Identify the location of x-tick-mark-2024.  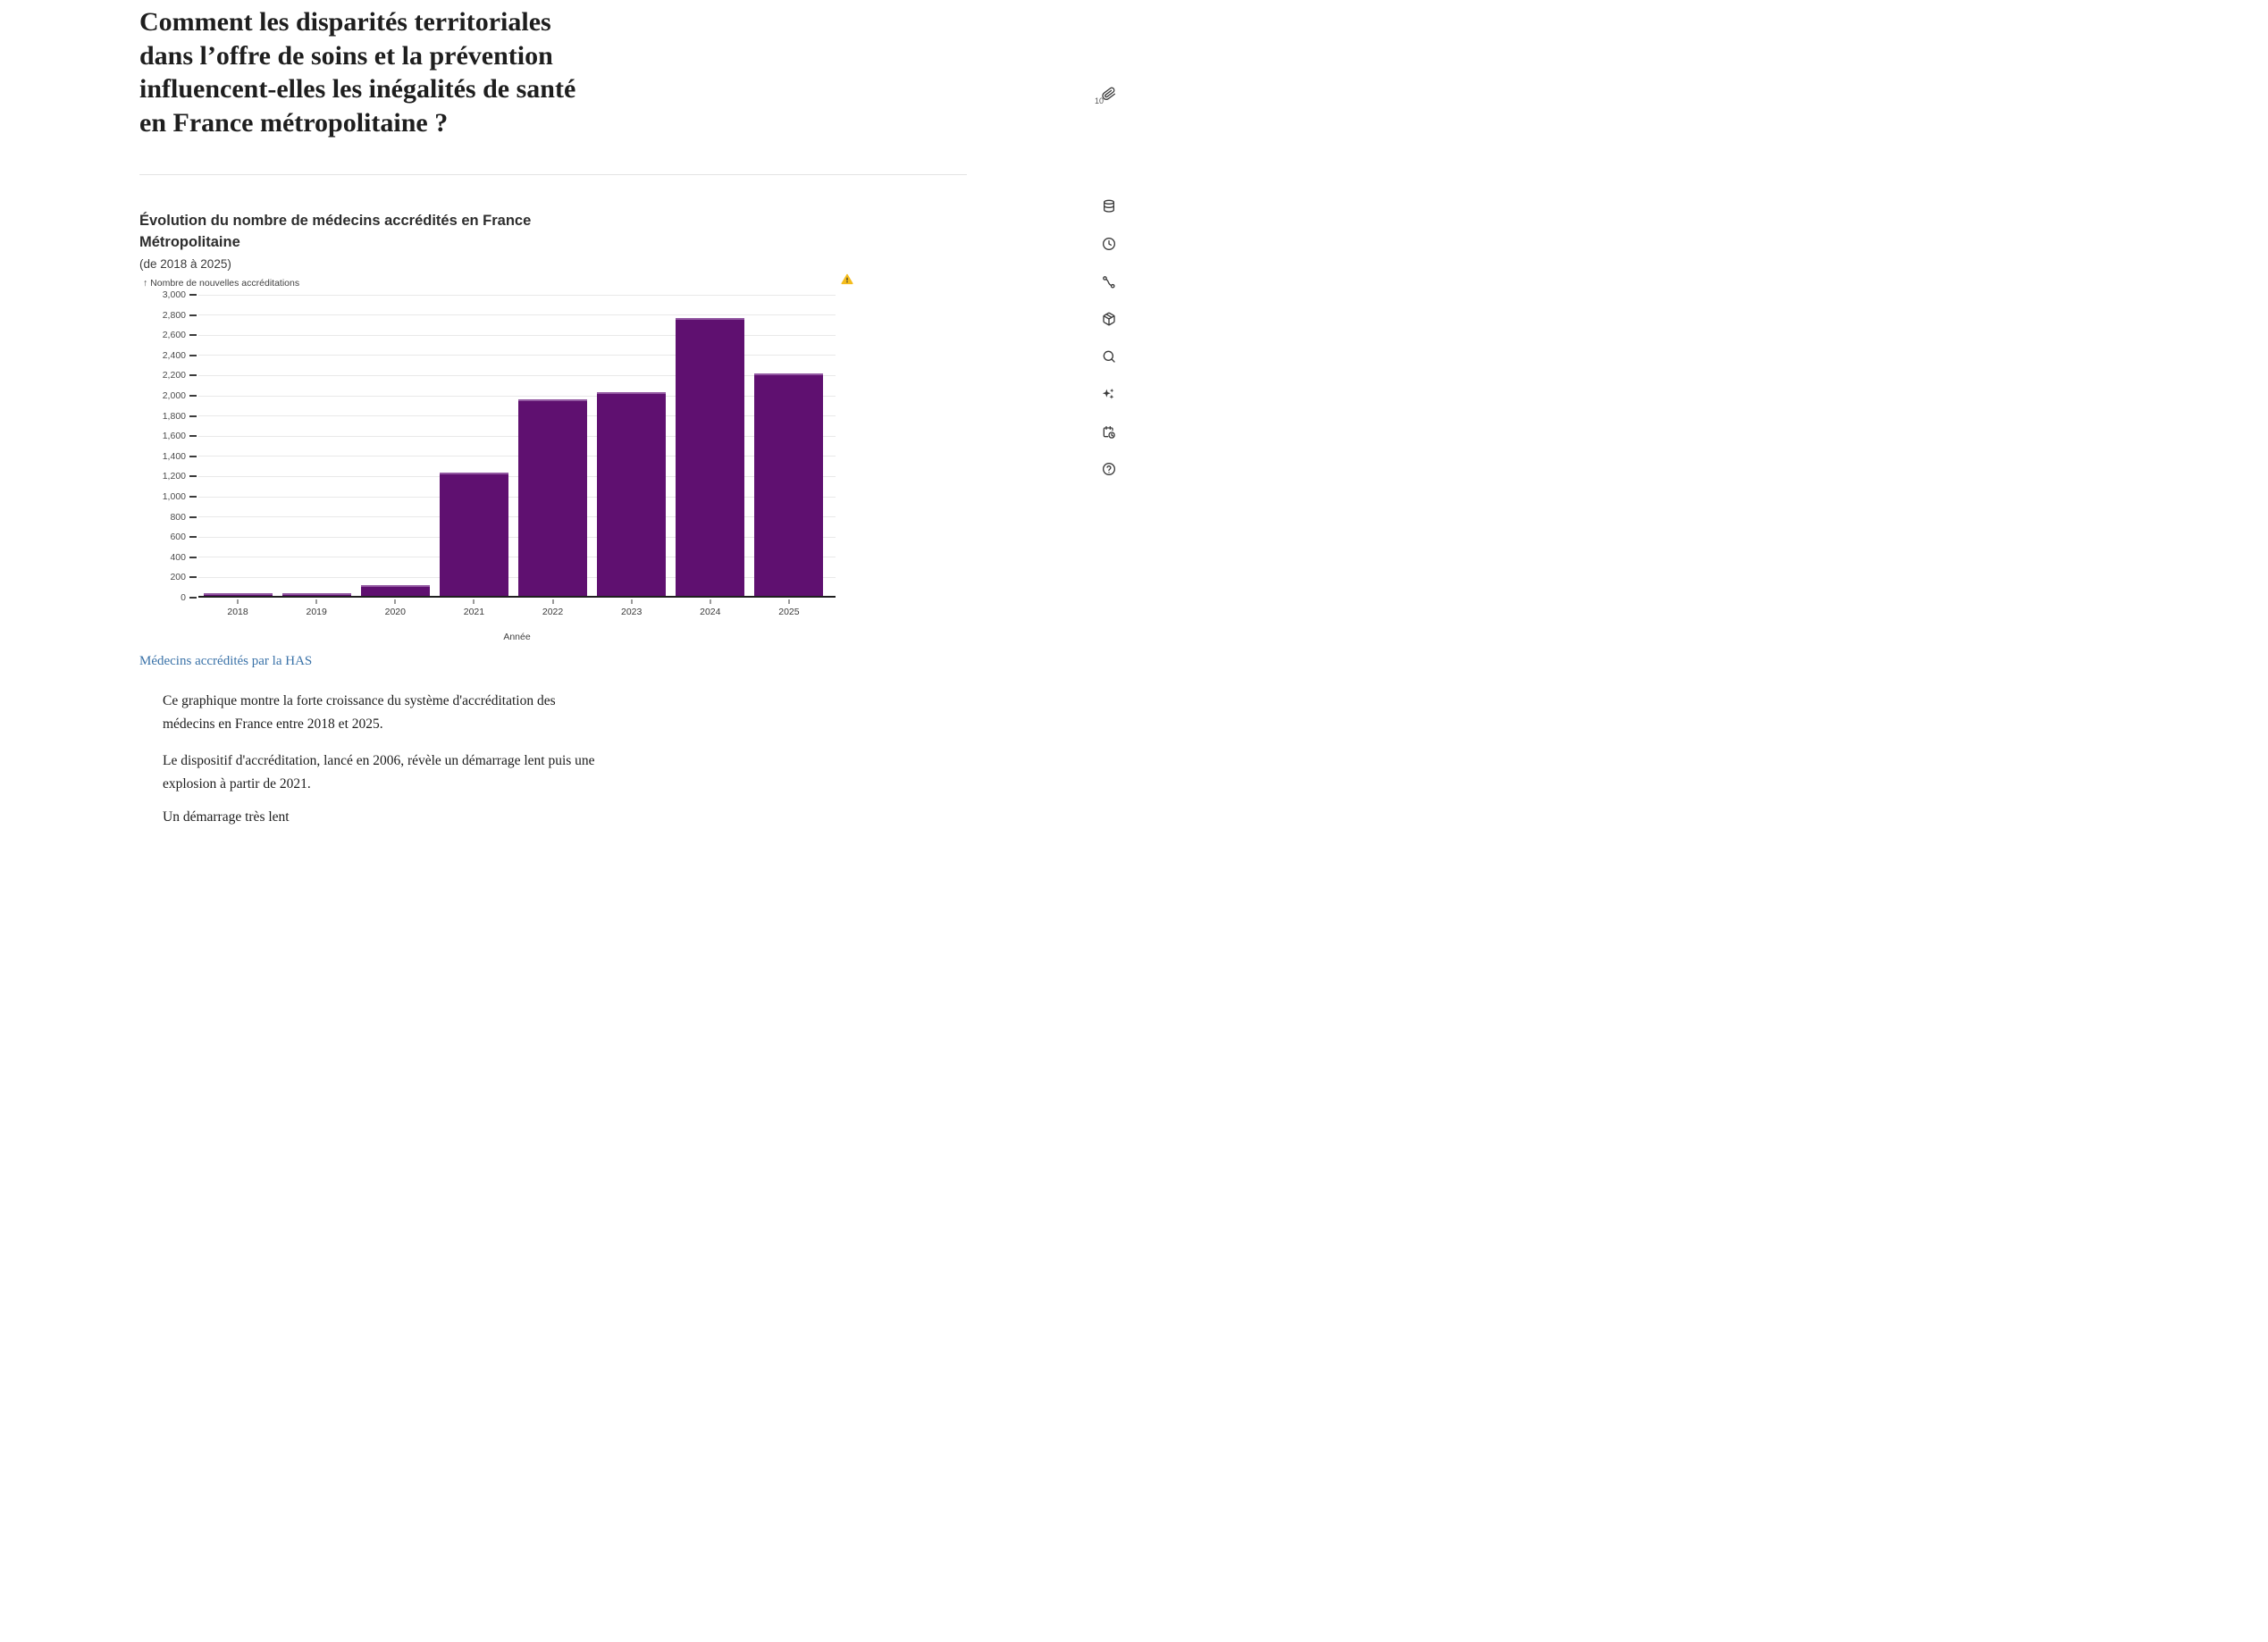
(710, 602).